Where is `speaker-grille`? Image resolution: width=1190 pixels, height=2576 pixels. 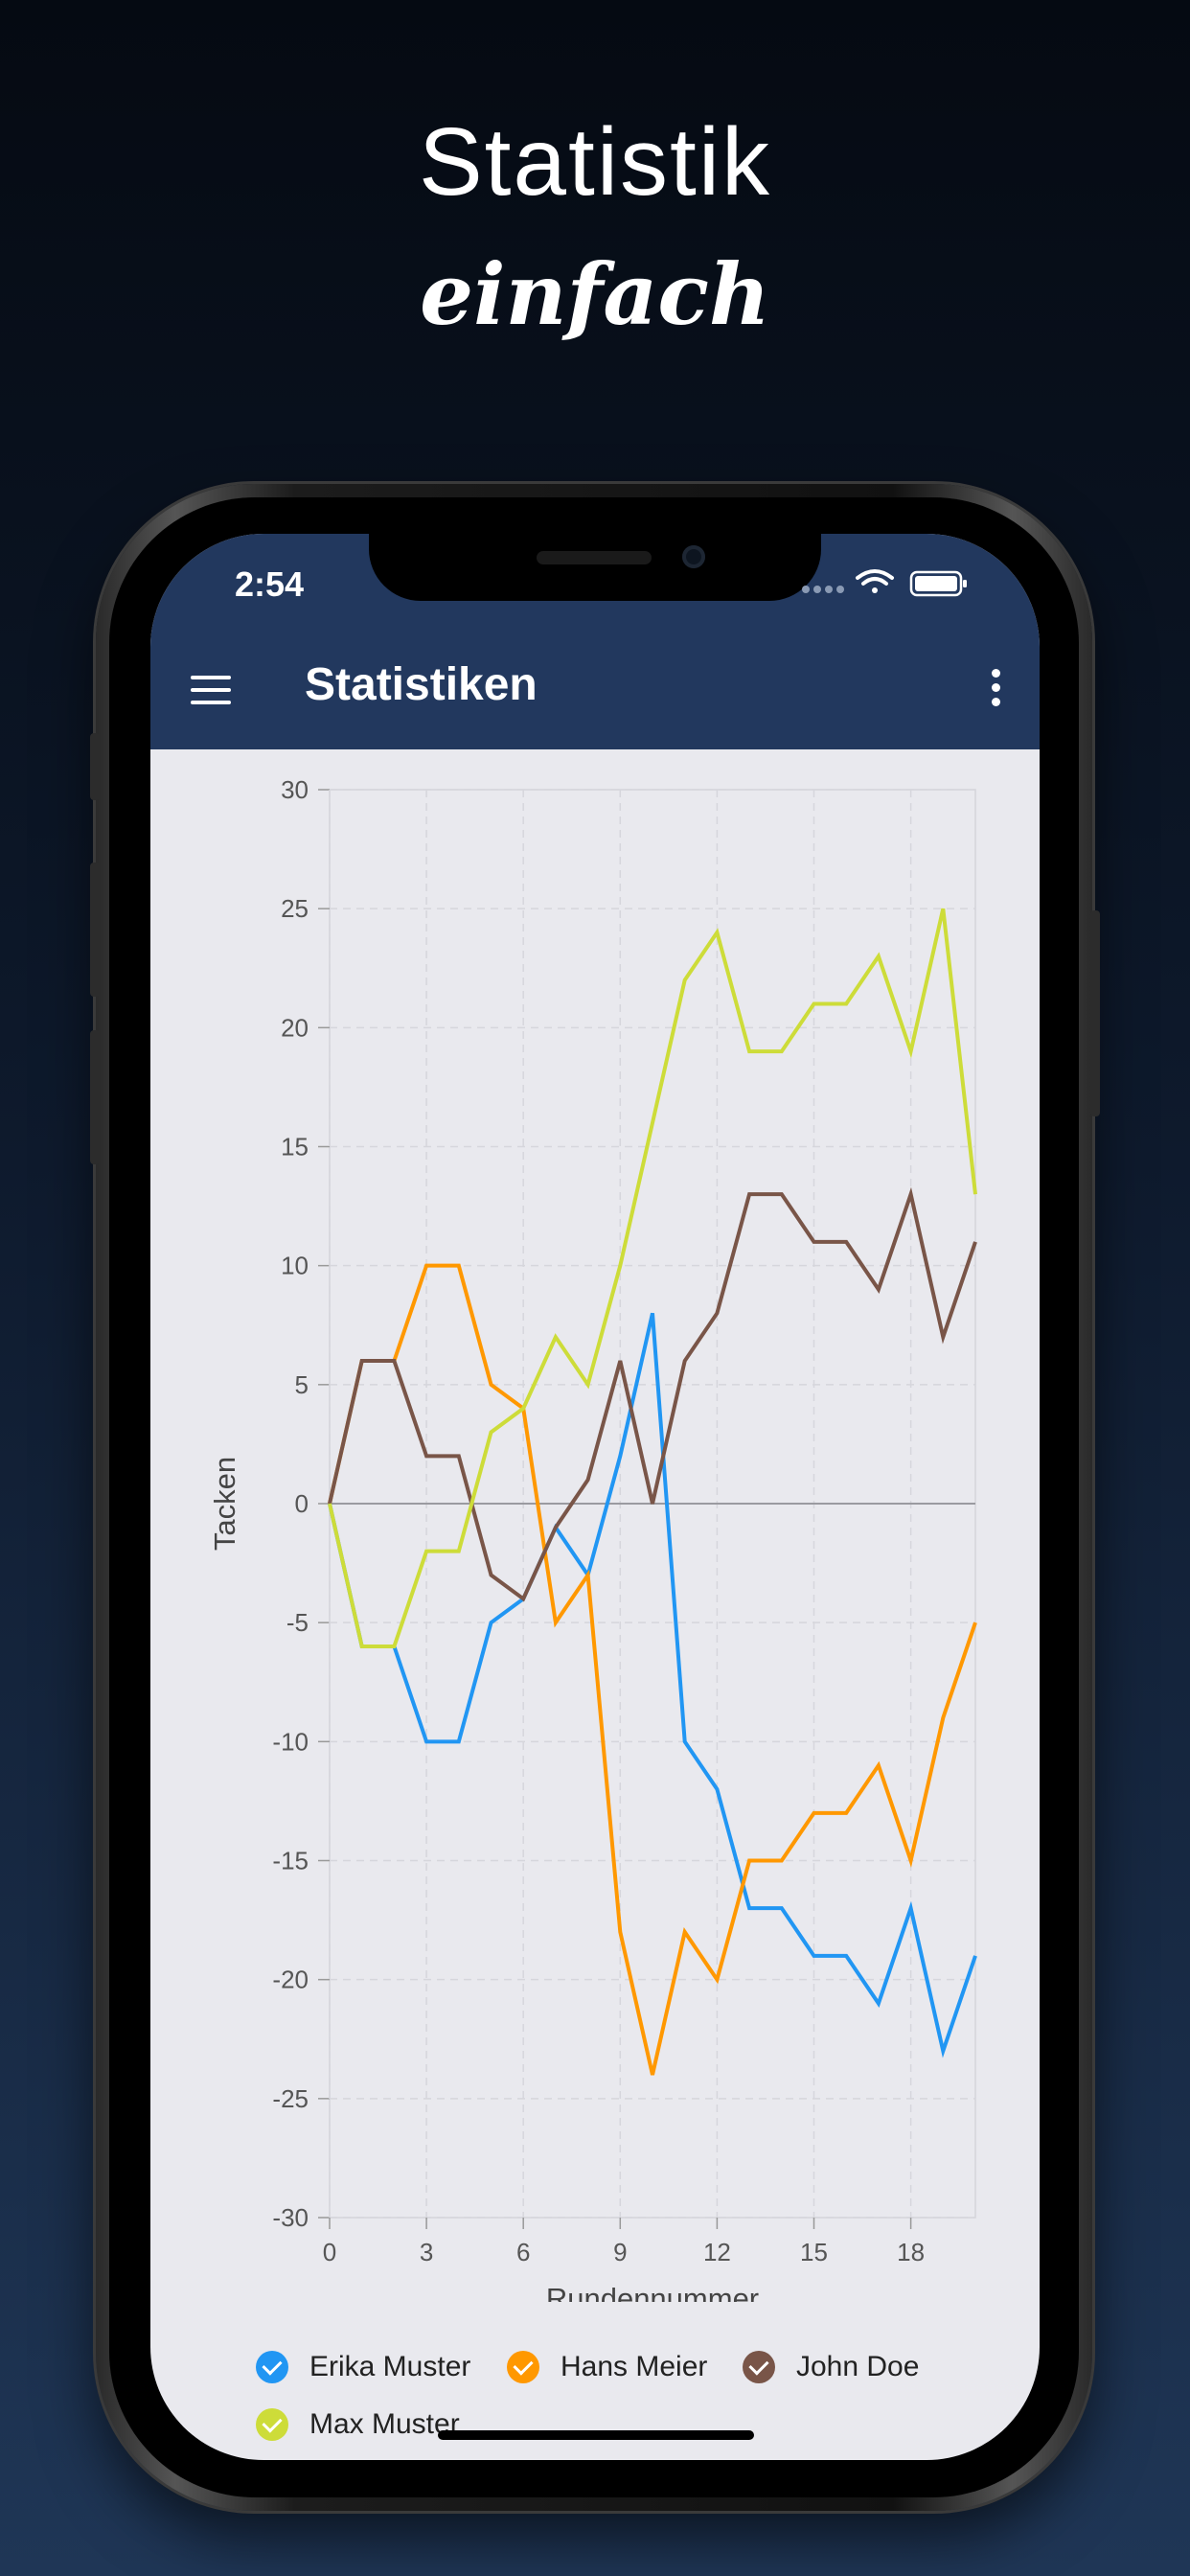
speaker-grille is located at coordinates (594, 557).